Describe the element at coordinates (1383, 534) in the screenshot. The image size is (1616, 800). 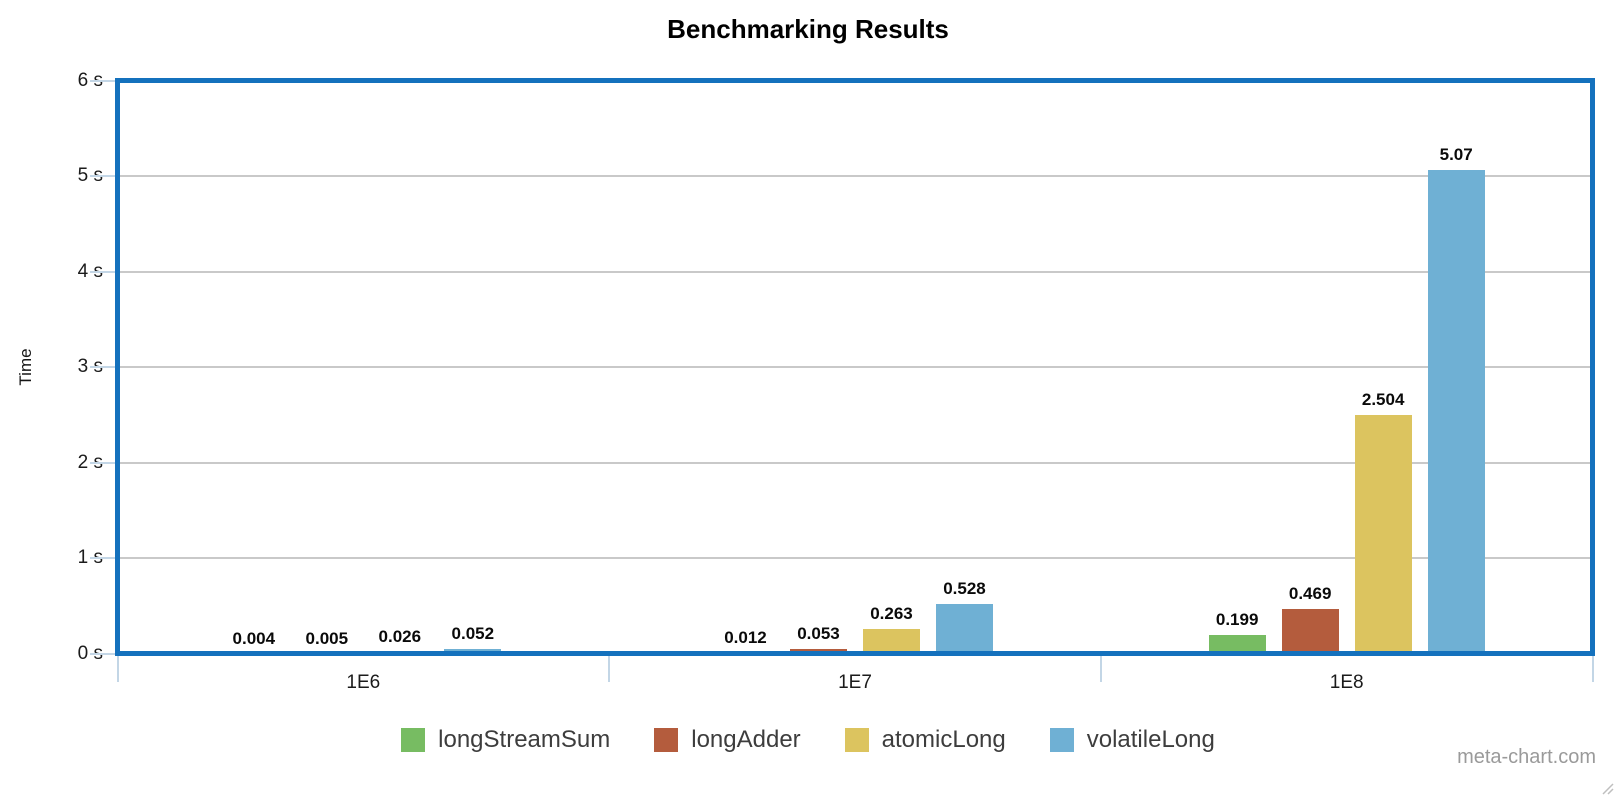
I see `bar-atomicLong-1E8` at that location.